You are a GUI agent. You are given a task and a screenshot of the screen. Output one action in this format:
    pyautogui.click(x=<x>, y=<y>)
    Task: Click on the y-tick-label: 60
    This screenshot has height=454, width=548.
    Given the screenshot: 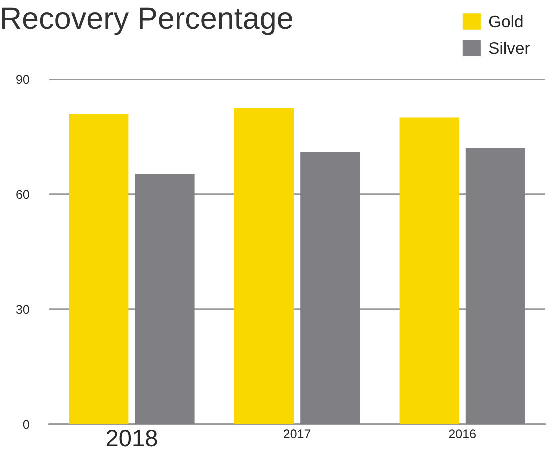 What is the action you would take?
    pyautogui.click(x=23, y=195)
    